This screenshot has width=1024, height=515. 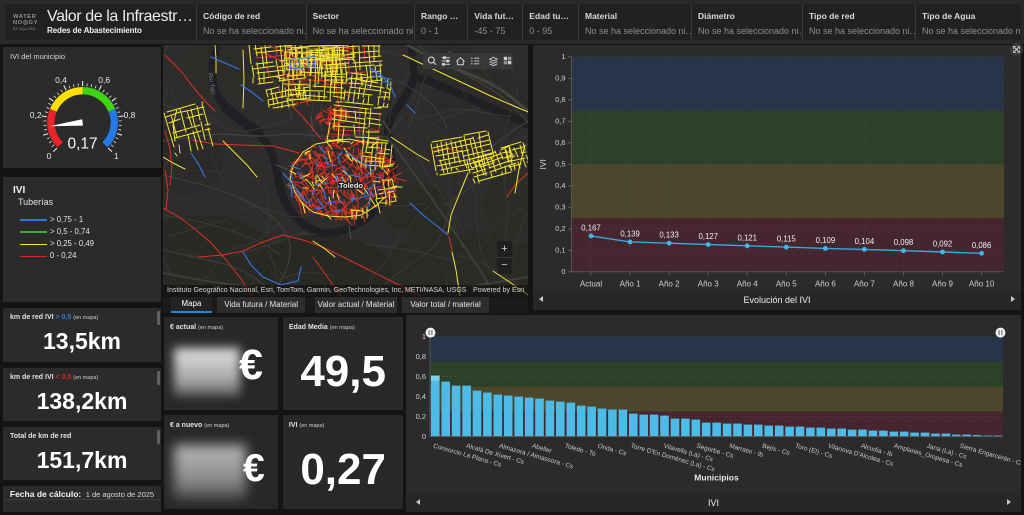 What do you see at coordinates (560, 121) in the screenshot?
I see `svg-text: 0,7` at bounding box center [560, 121].